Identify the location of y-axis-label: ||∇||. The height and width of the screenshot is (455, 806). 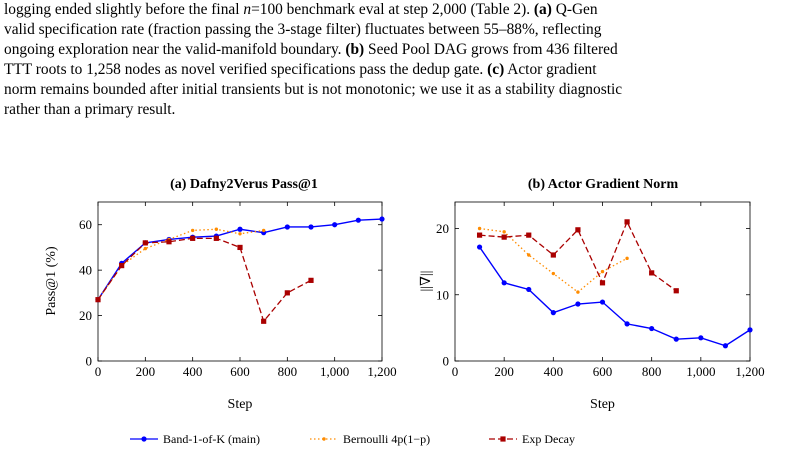
(426, 281).